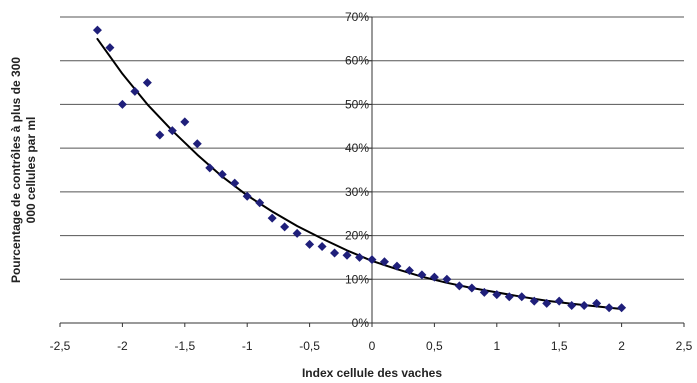 The width and height of the screenshot is (697, 383). Describe the element at coordinates (184, 346) in the screenshot. I see `x-tick-label: -1,5` at that location.